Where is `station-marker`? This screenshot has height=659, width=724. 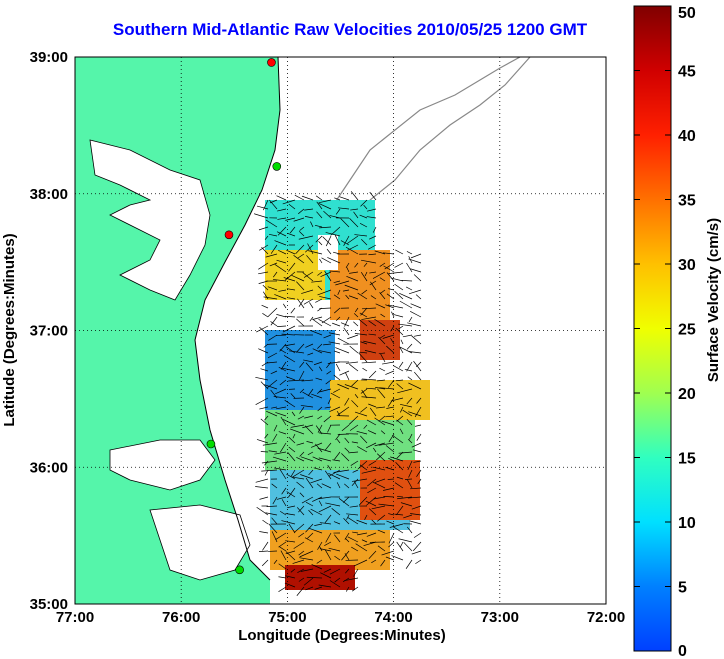
station-marker is located at coordinates (229, 235).